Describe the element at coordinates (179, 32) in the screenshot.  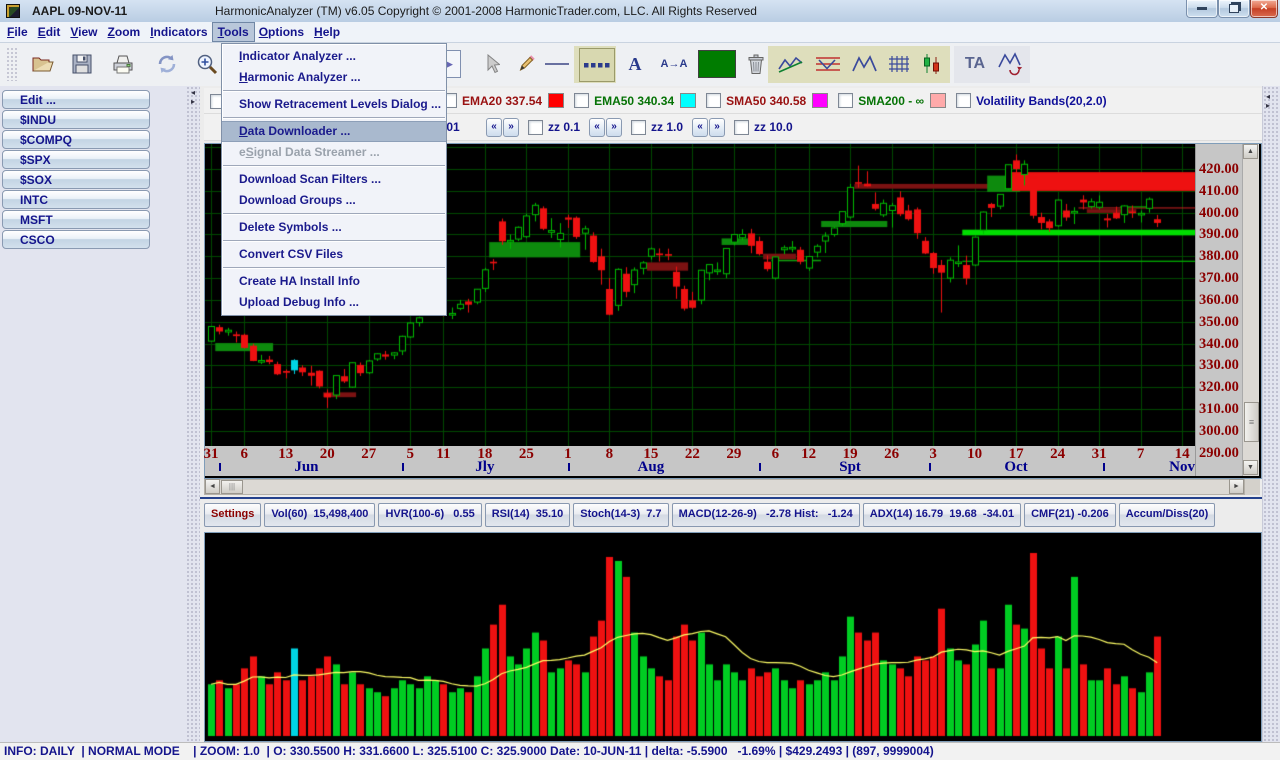
I see `menubar-item-indicators: Indicators` at that location.